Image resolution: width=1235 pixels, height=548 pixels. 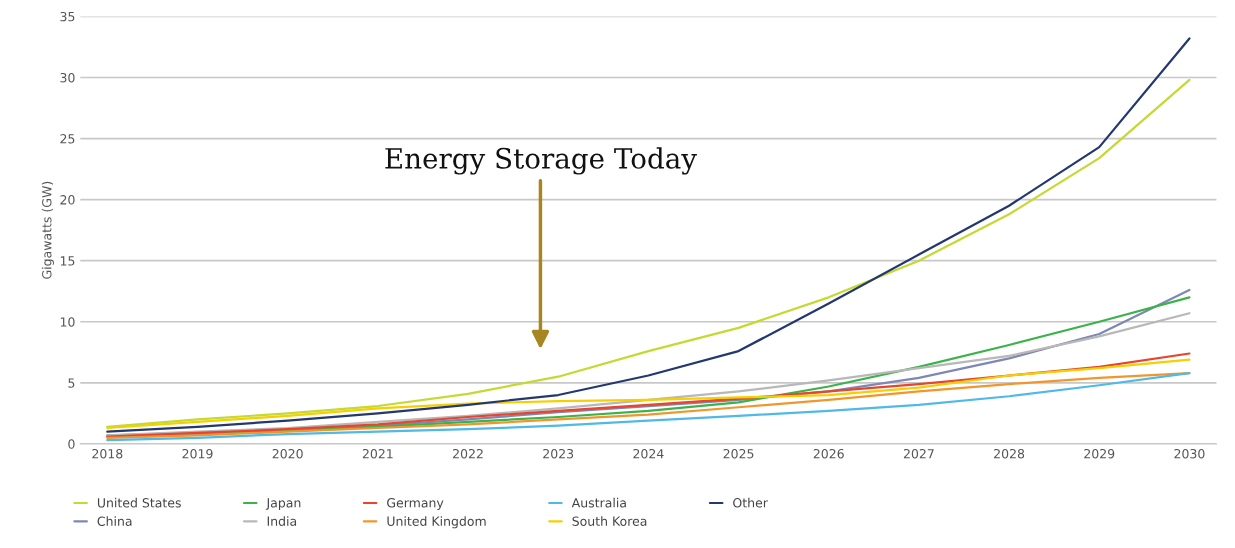 I want to click on y-tick-label: 20, so click(x=67, y=200).